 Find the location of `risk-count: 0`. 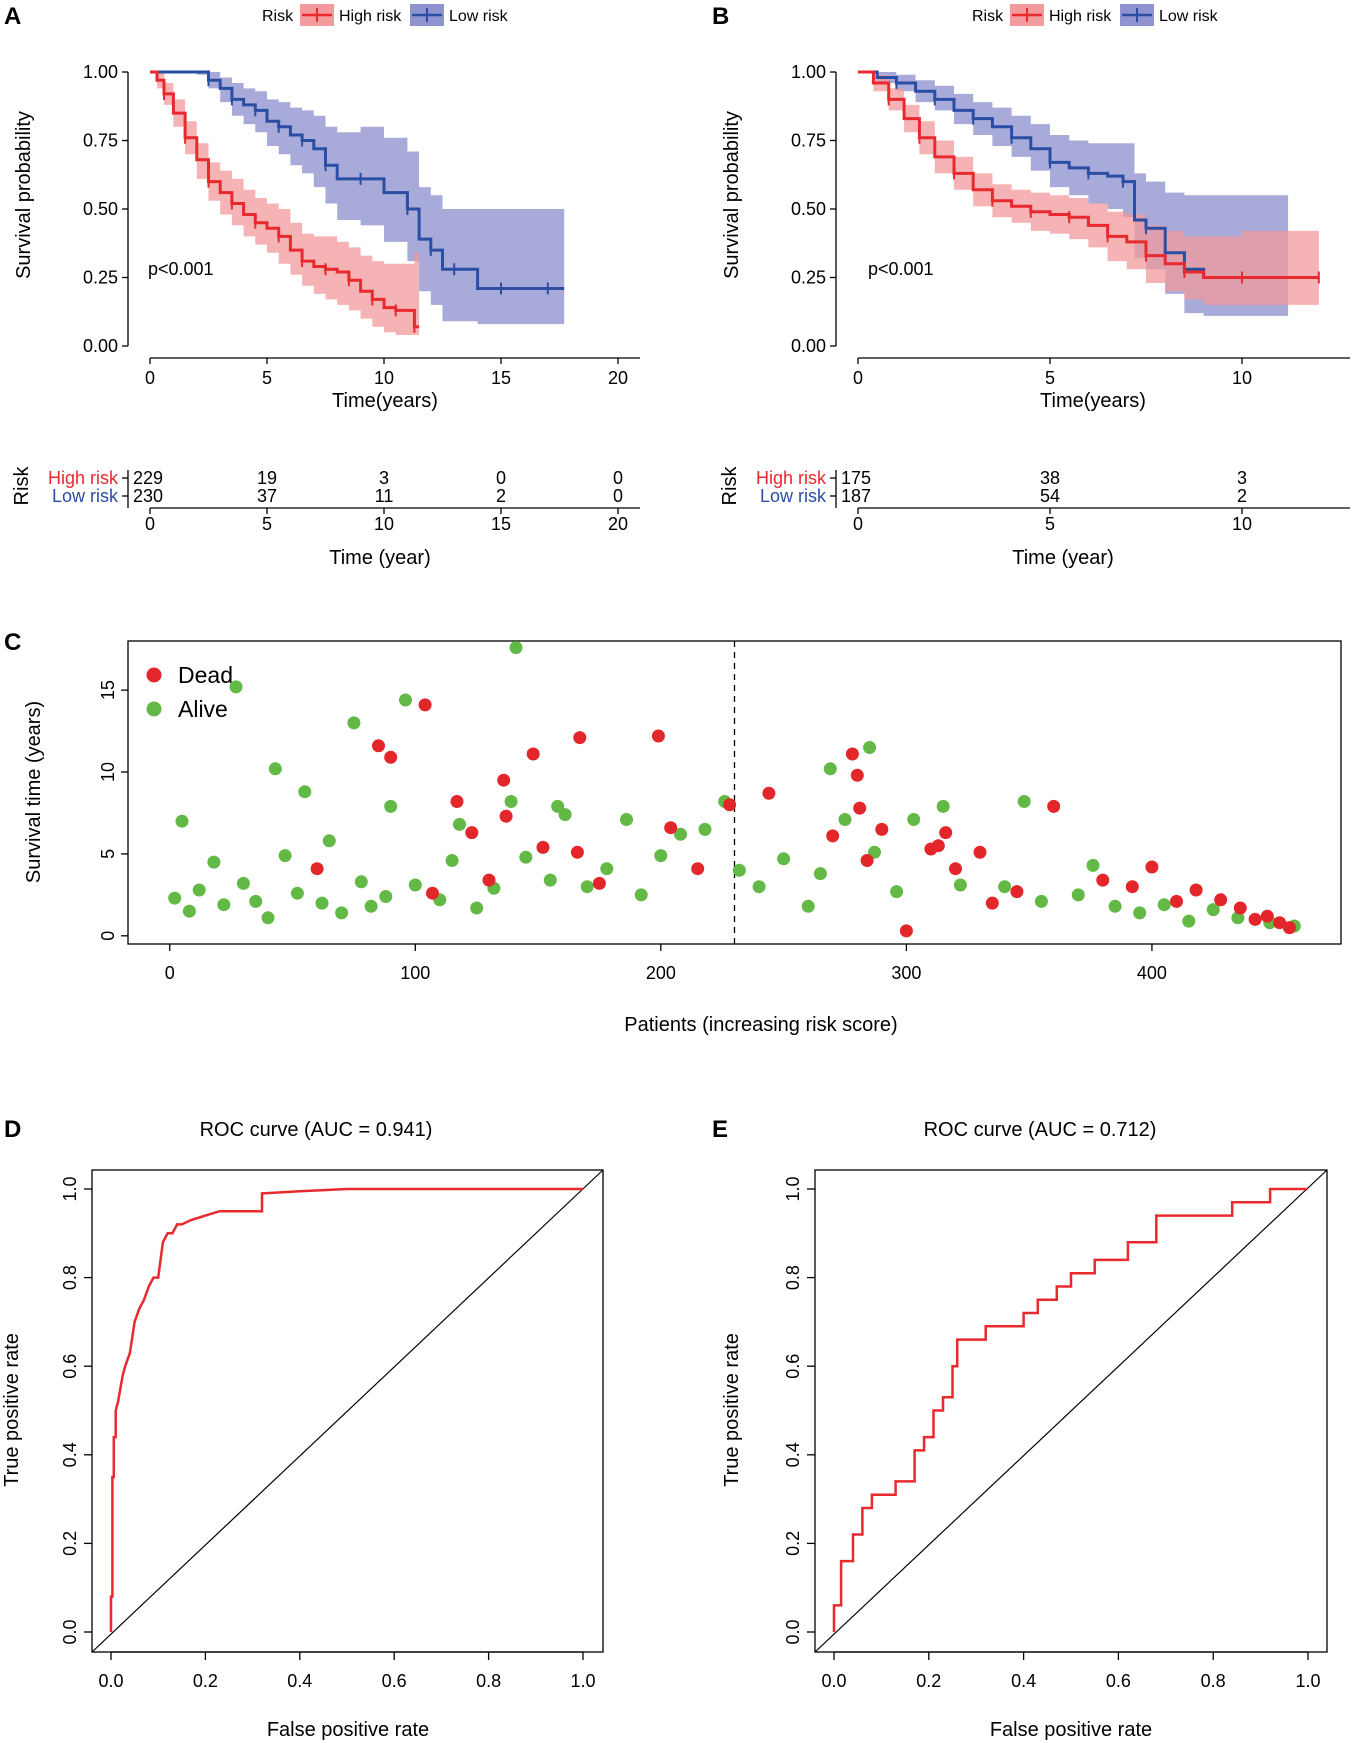

risk-count: 0 is located at coordinates (618, 496).